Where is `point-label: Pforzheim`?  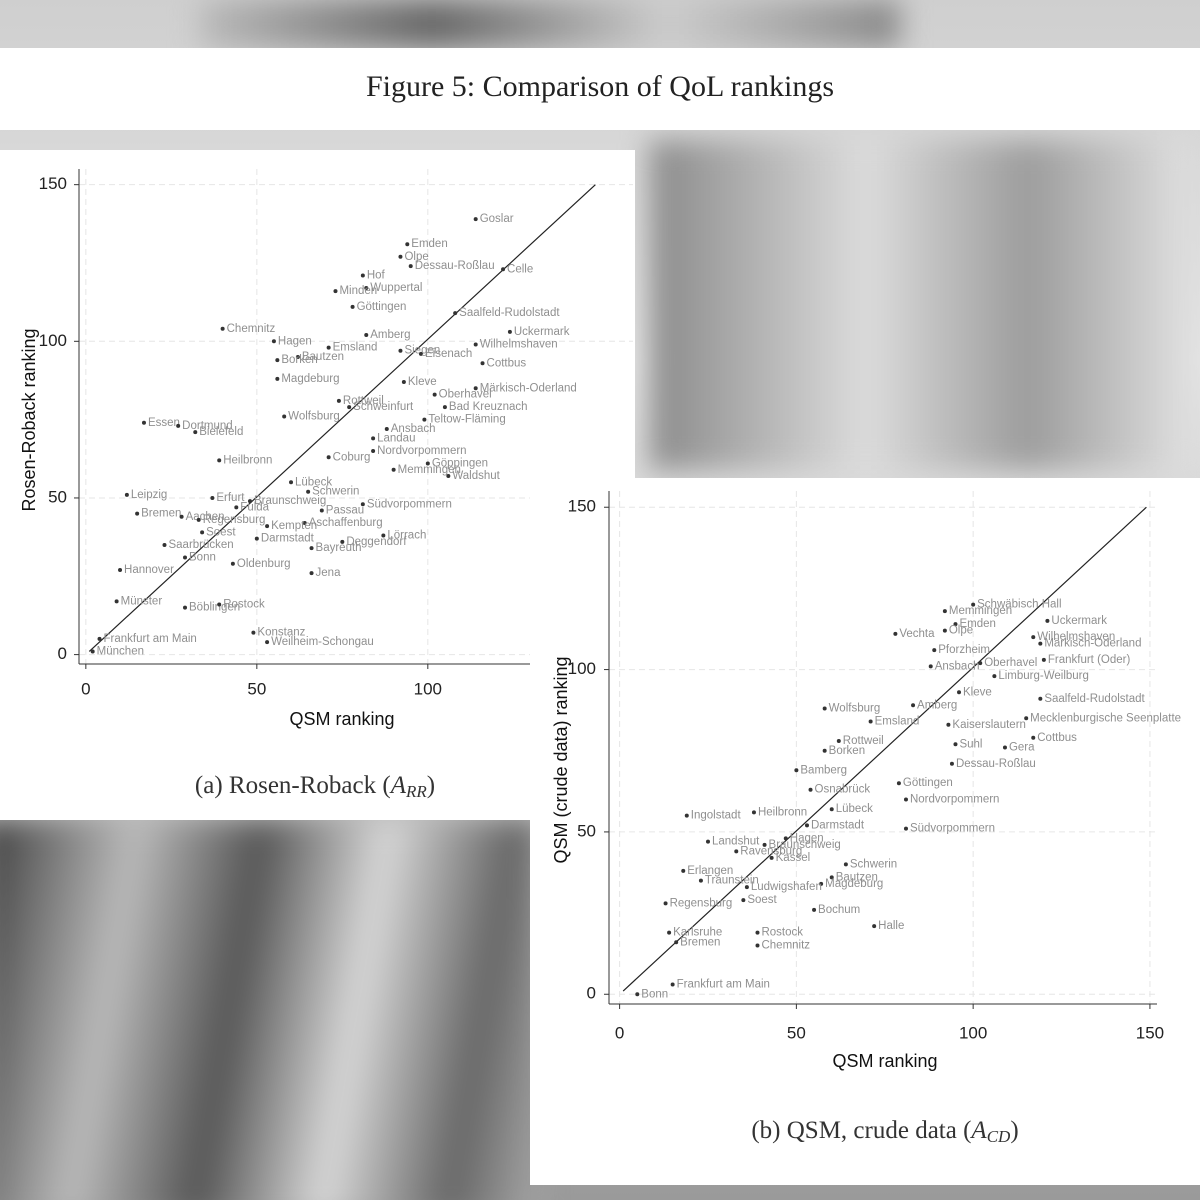
point-label: Pforzheim is located at coordinates (964, 650).